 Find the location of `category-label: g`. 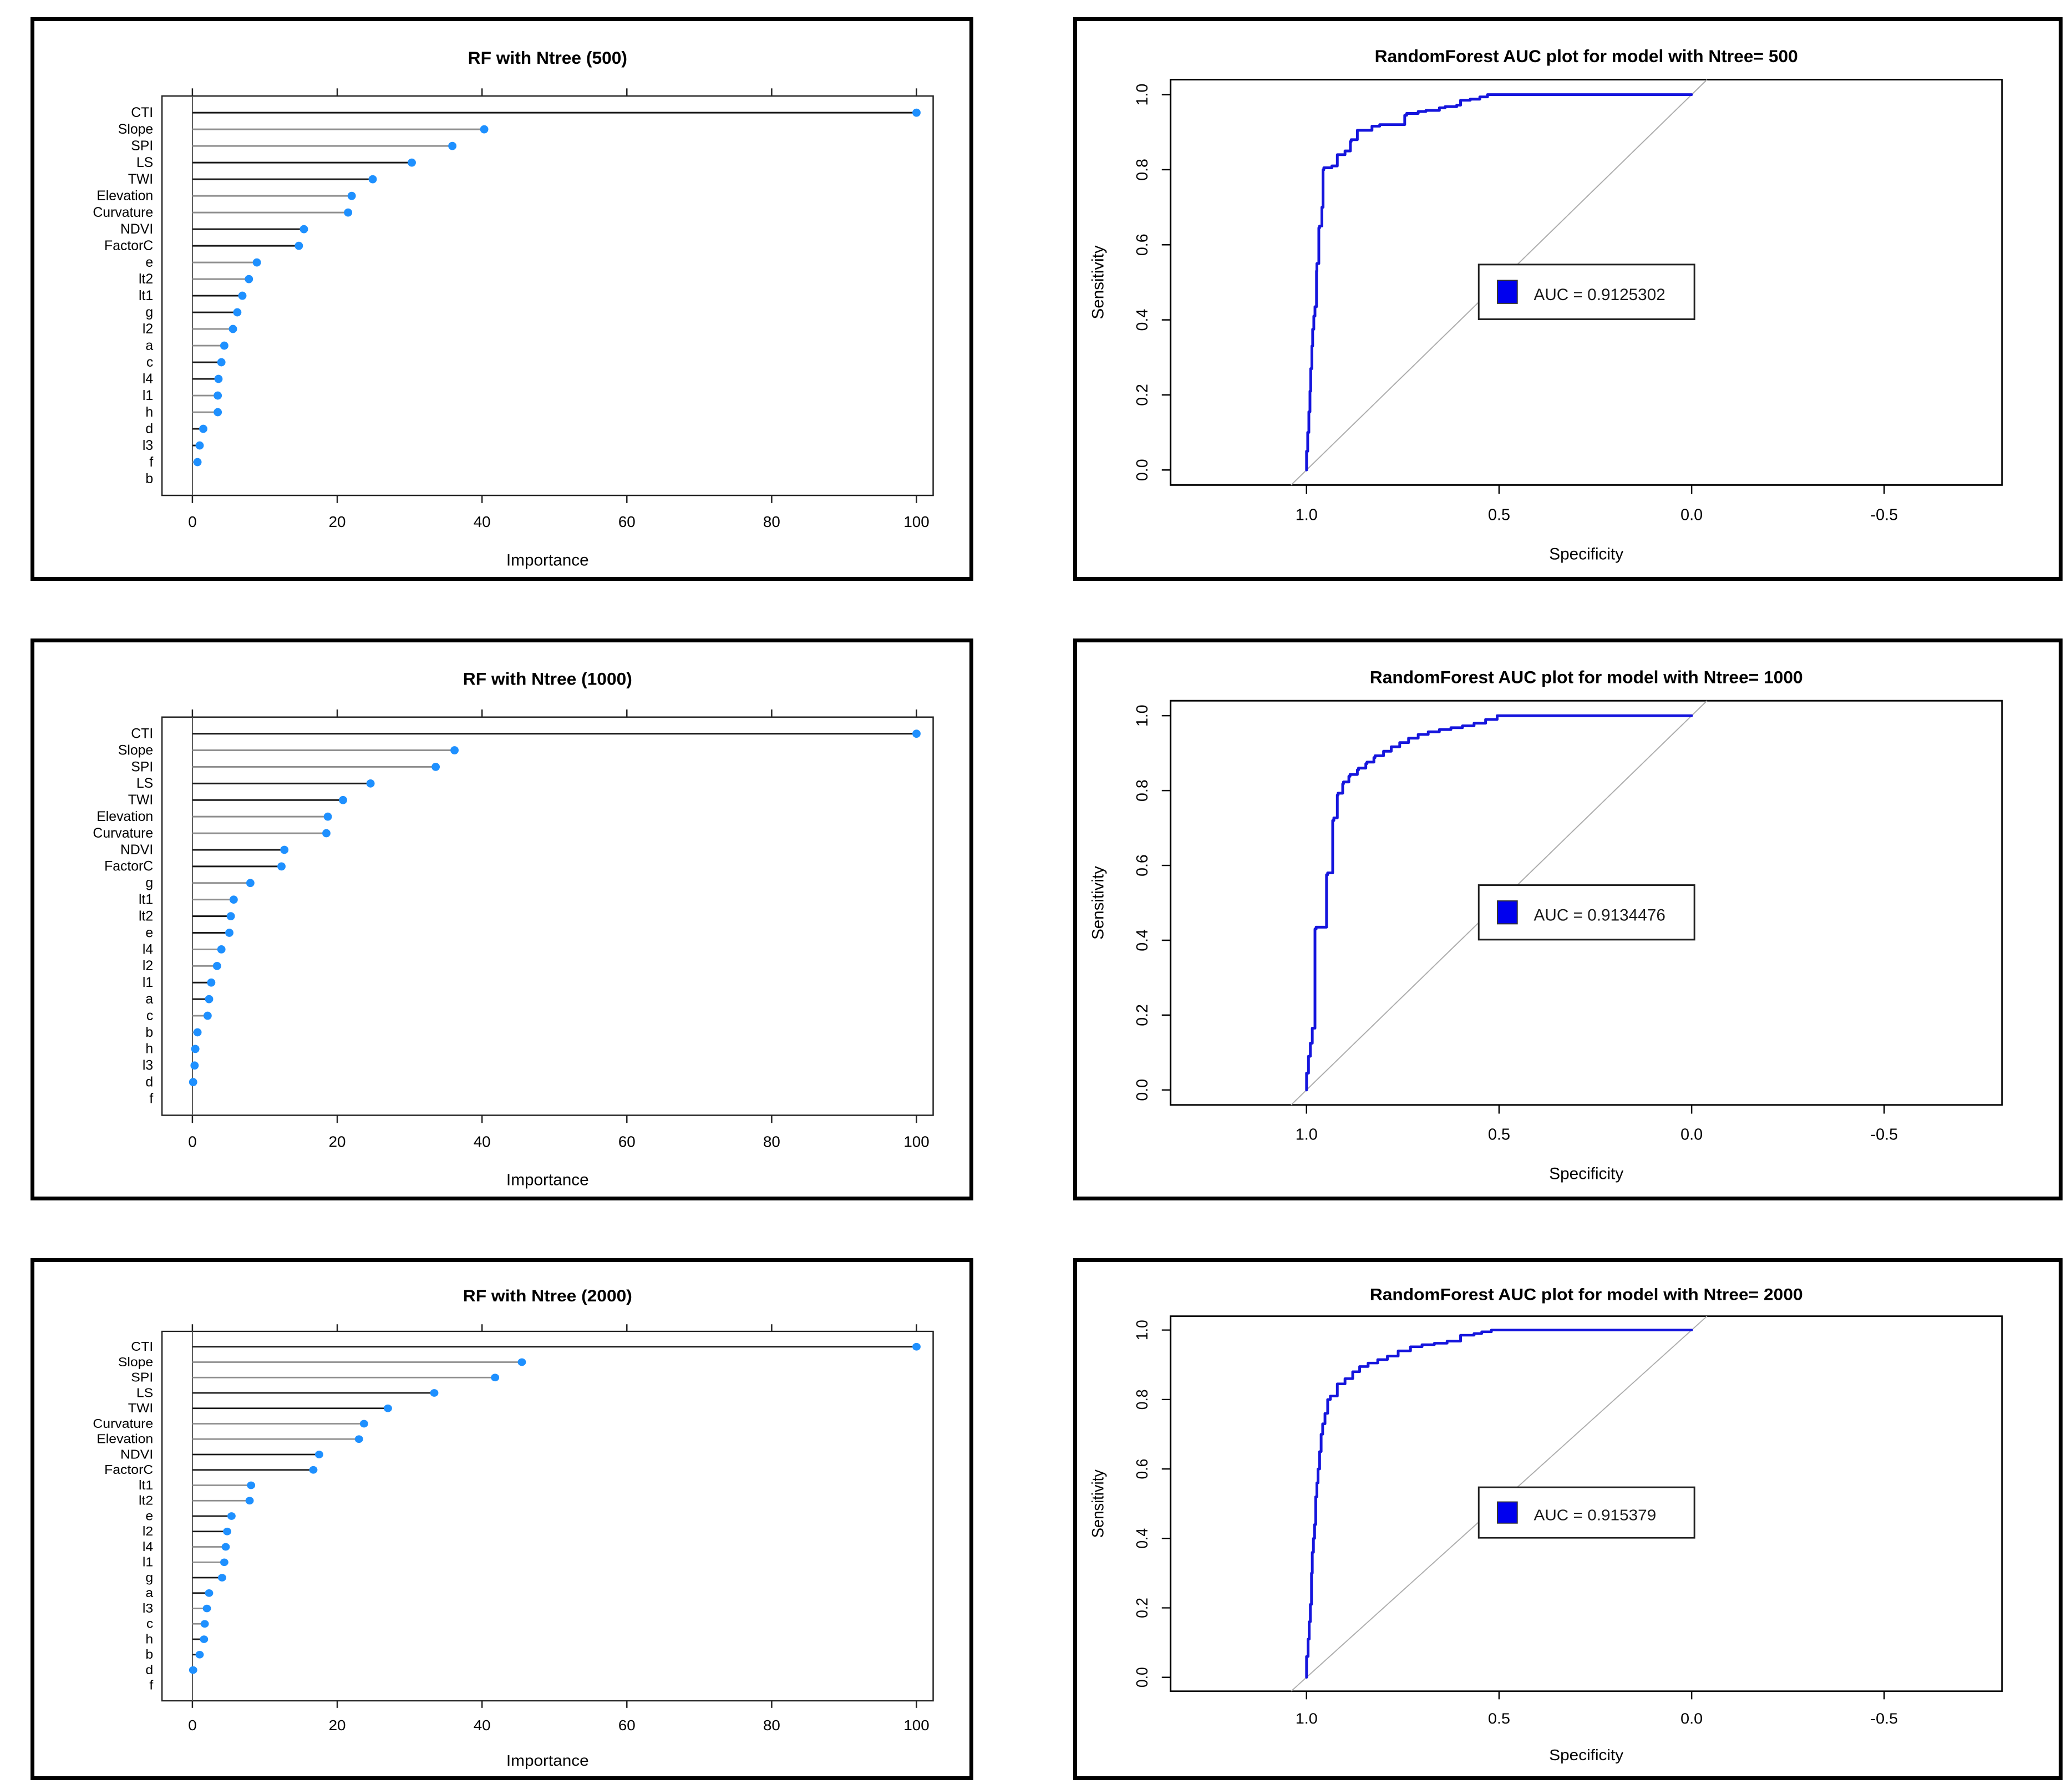

category-label: g is located at coordinates (149, 1577).